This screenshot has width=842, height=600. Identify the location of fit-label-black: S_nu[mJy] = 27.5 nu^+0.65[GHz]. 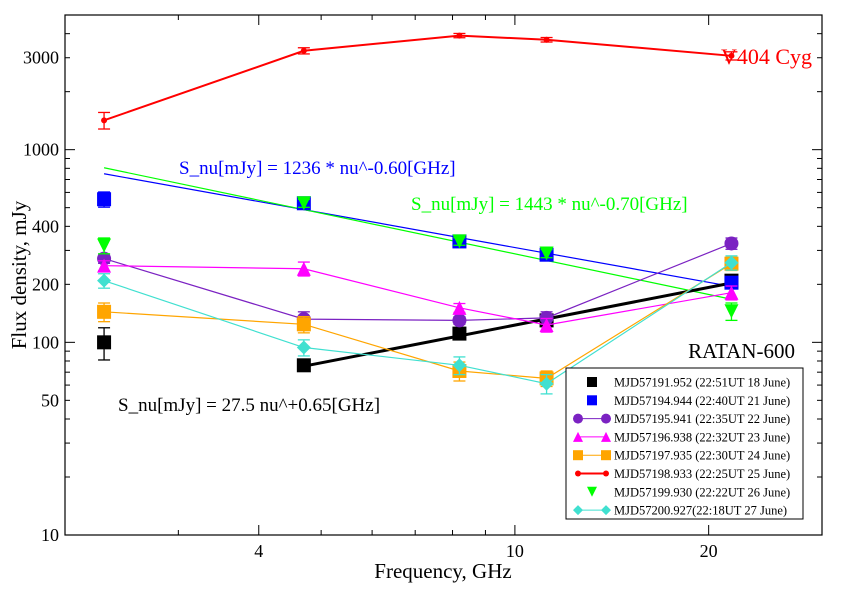
(249, 405).